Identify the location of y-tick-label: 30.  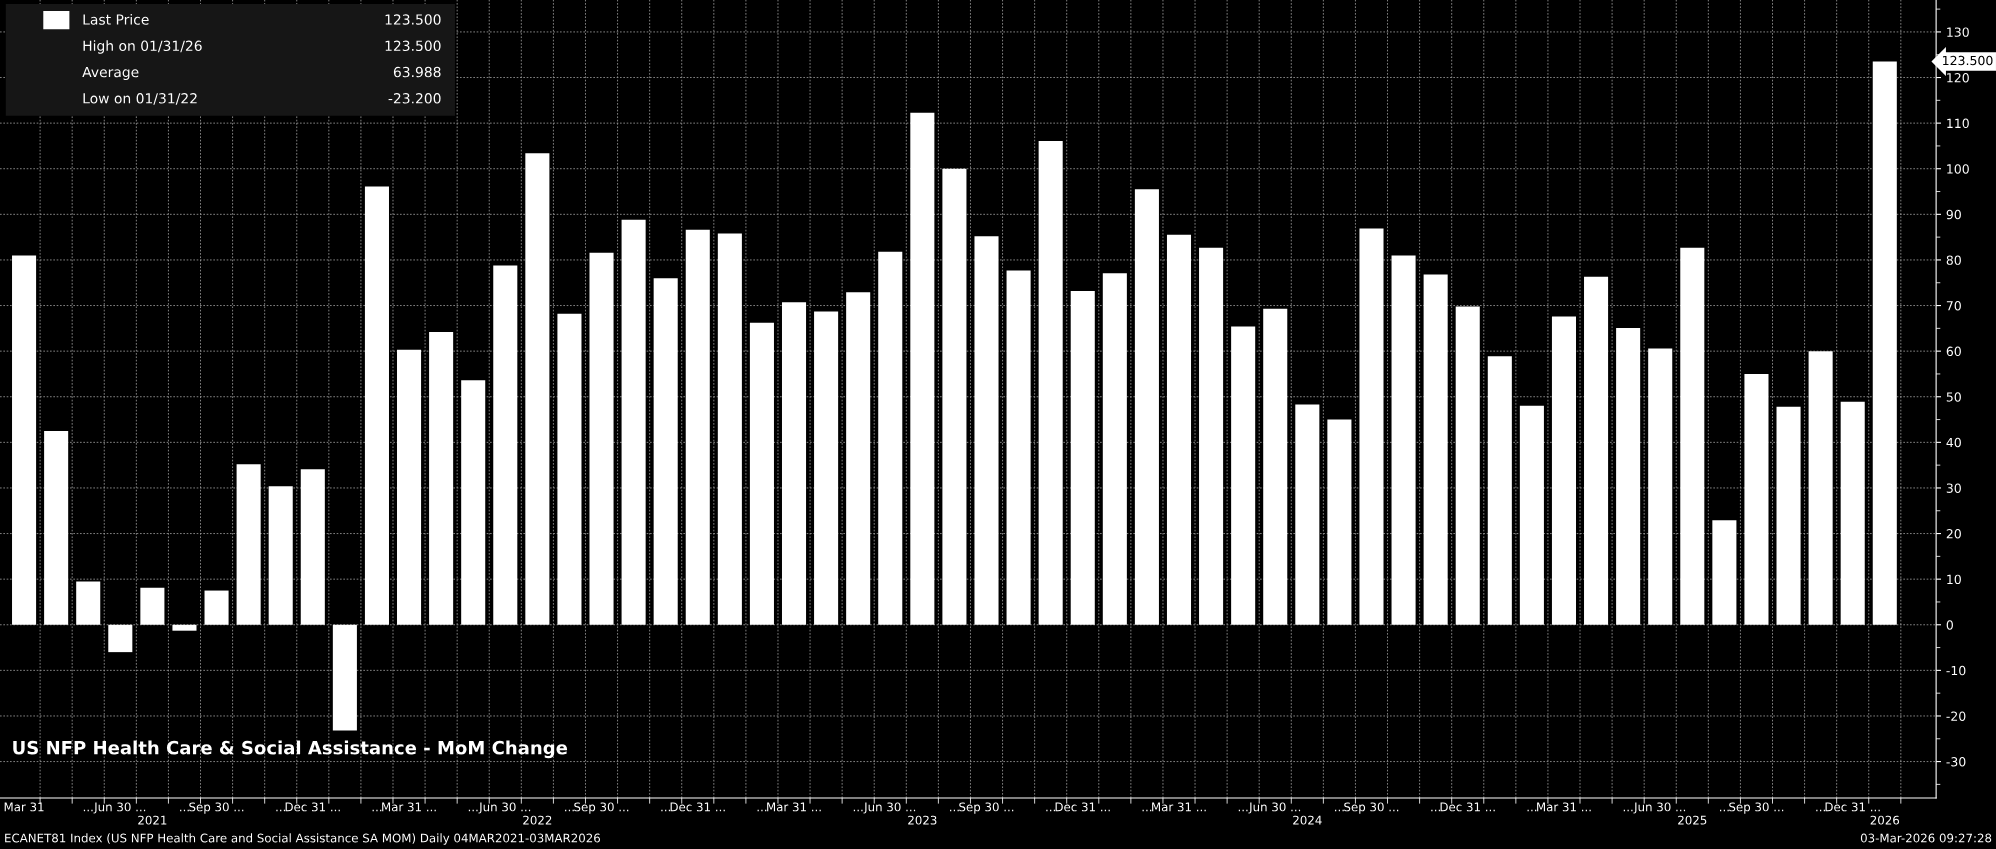
(1953, 488).